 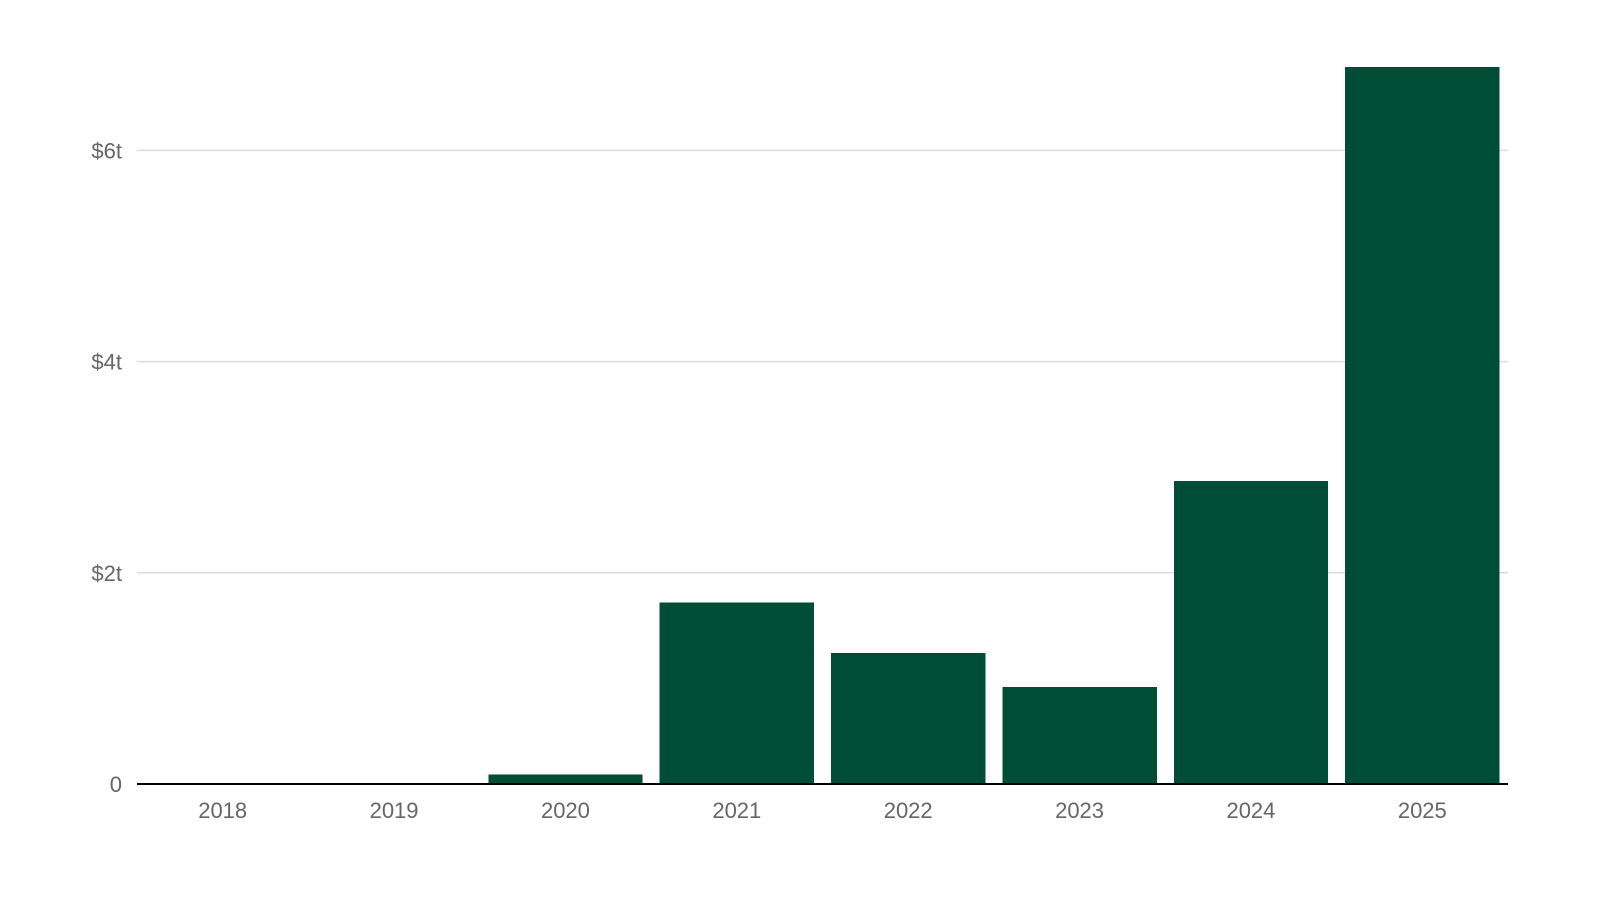 What do you see at coordinates (736, 810) in the screenshot?
I see `x-tick-label: 2021` at bounding box center [736, 810].